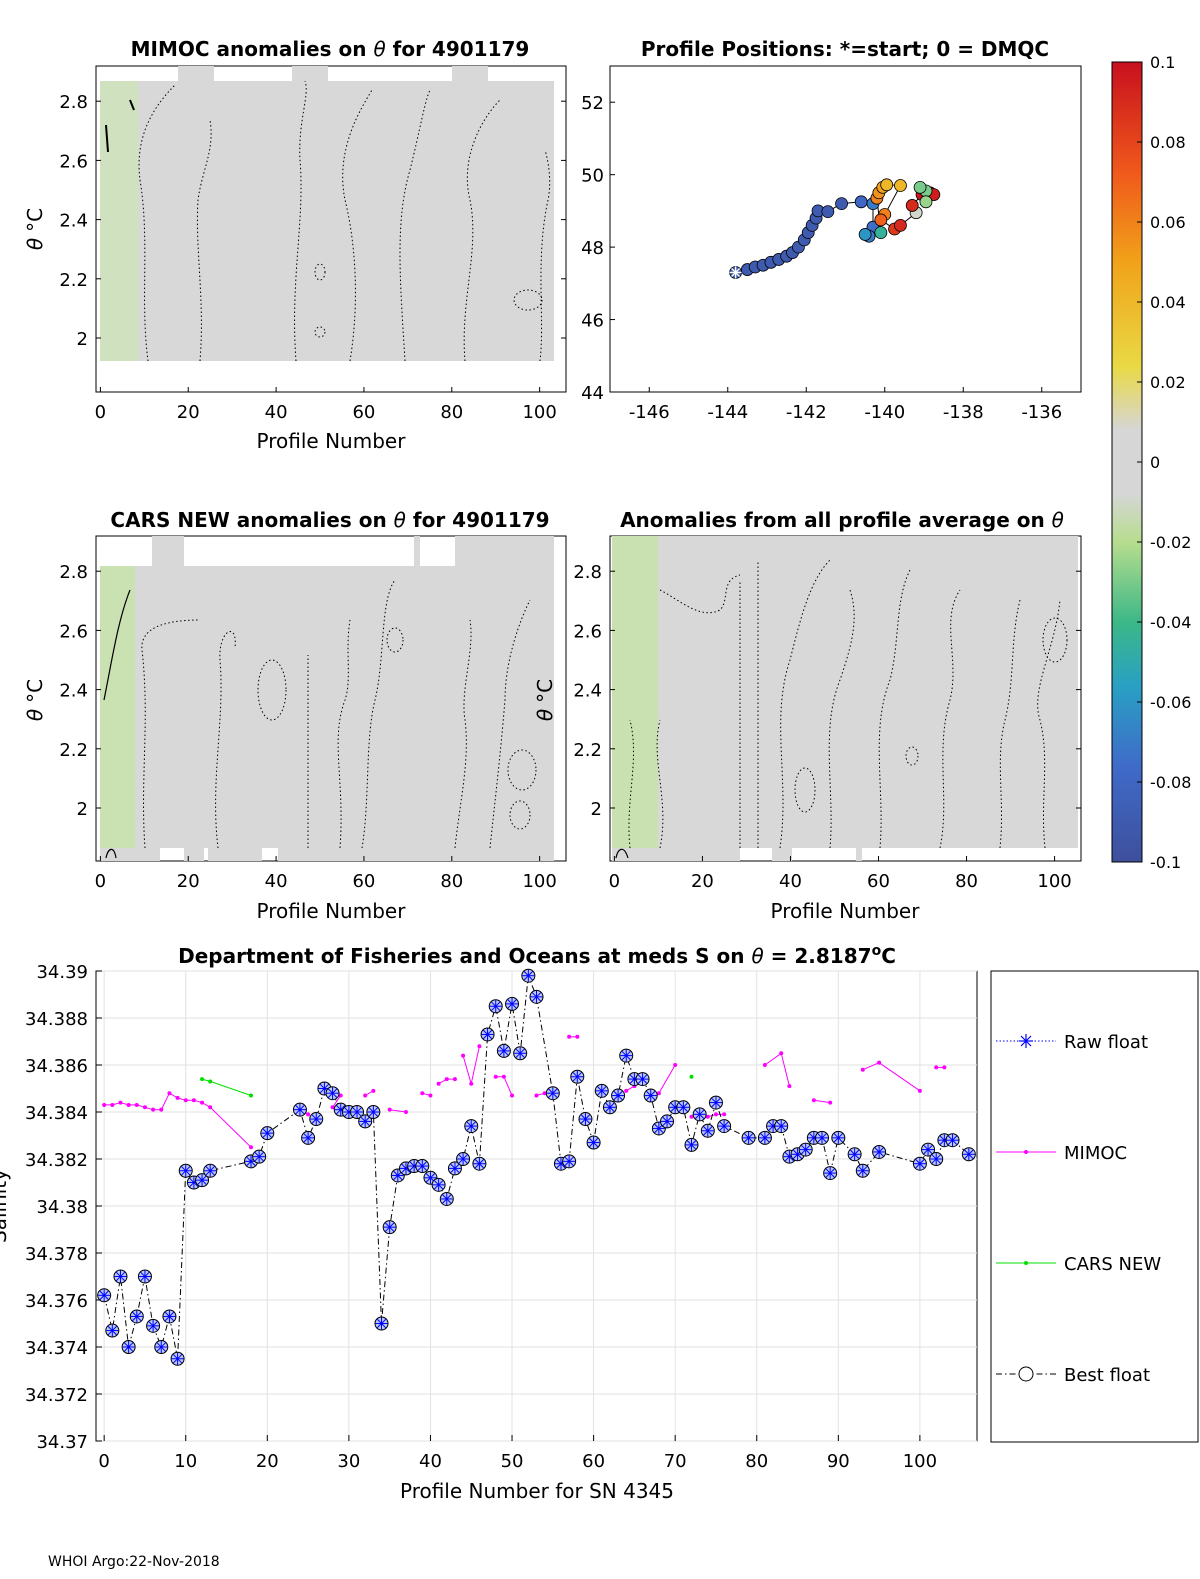 This screenshot has width=1200, height=1579. What do you see at coordinates (1168, 222) in the screenshot?
I see `colorbar-tick-label: 0.06` at bounding box center [1168, 222].